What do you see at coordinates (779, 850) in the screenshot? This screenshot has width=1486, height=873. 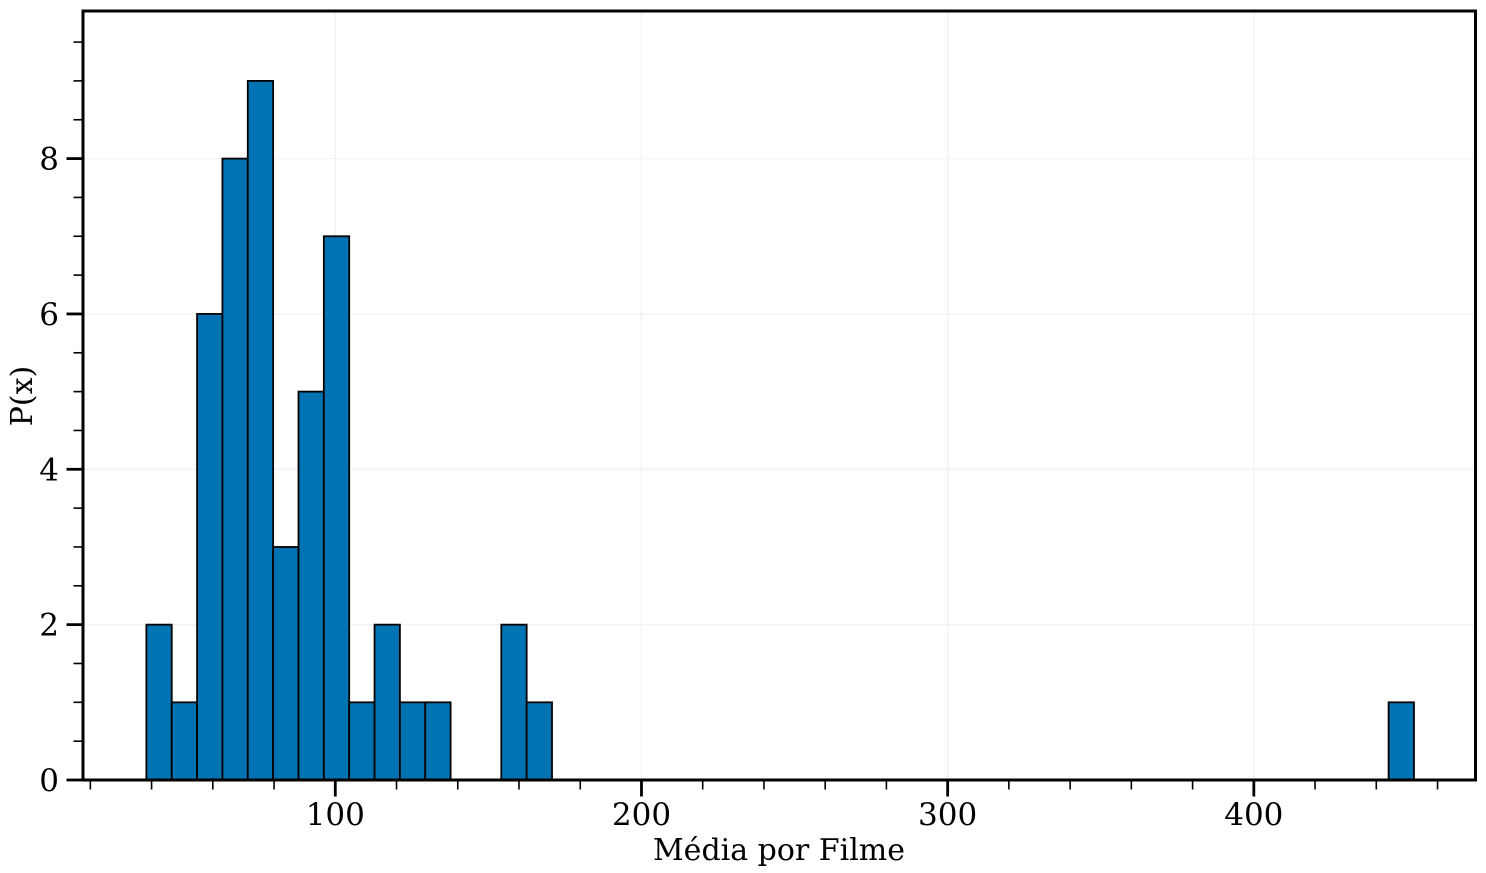 I see `x-axis-label: Média por Filme` at bounding box center [779, 850].